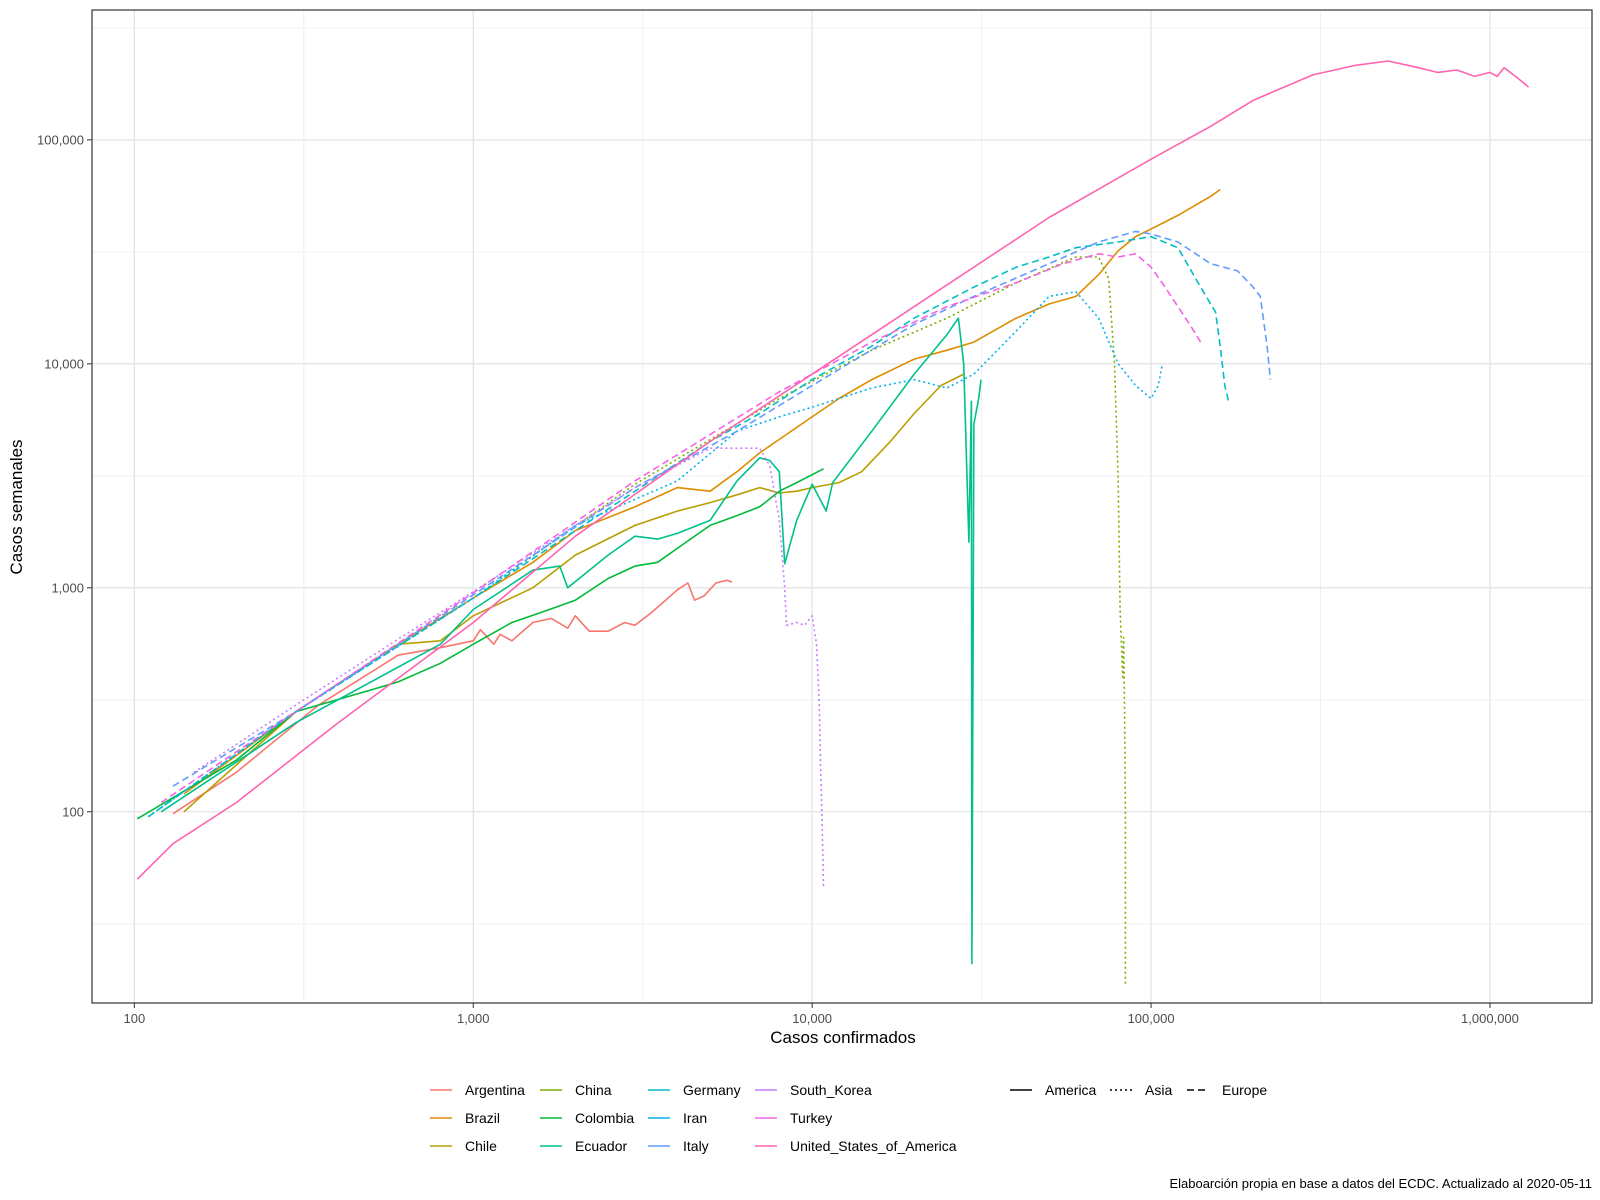  What do you see at coordinates (481, 1146) in the screenshot?
I see `legend-label: Chile` at bounding box center [481, 1146].